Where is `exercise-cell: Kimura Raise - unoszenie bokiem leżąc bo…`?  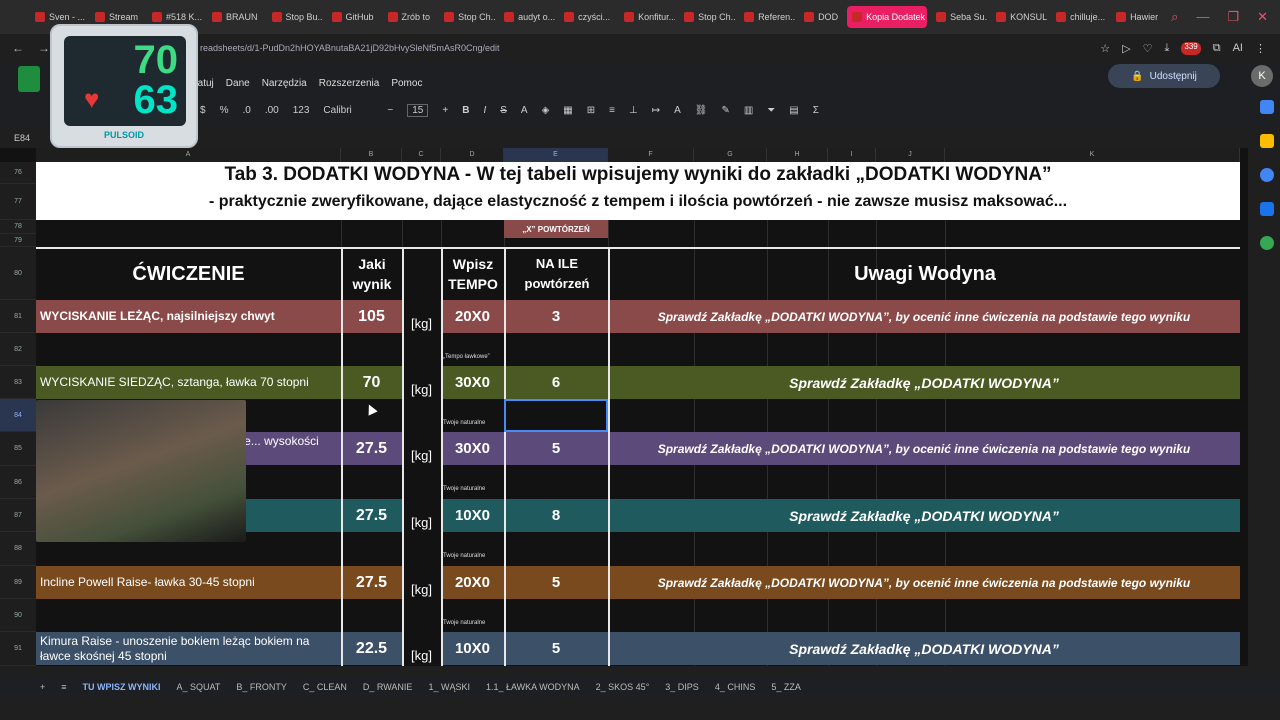
exercise-cell: Kimura Raise - unoszenie bokiem leżąc bo… is located at coordinates (188, 648).